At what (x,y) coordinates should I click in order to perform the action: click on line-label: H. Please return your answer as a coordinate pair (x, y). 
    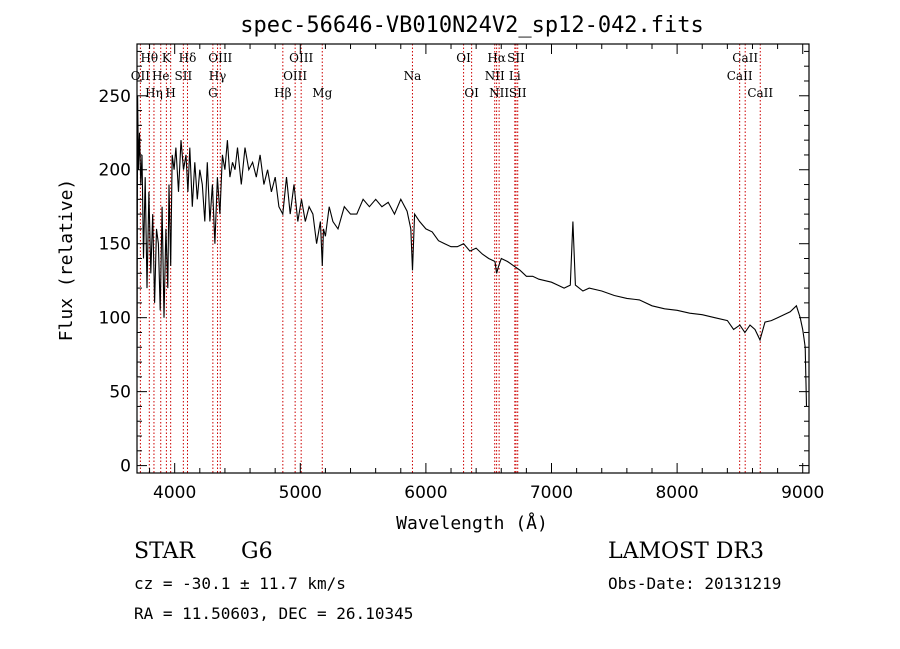
    Looking at the image, I should click on (170, 93).